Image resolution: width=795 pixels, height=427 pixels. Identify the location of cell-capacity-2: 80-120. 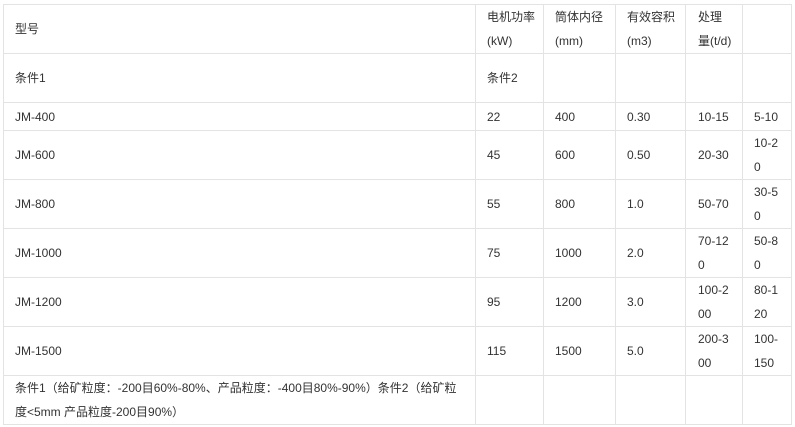
(767, 302).